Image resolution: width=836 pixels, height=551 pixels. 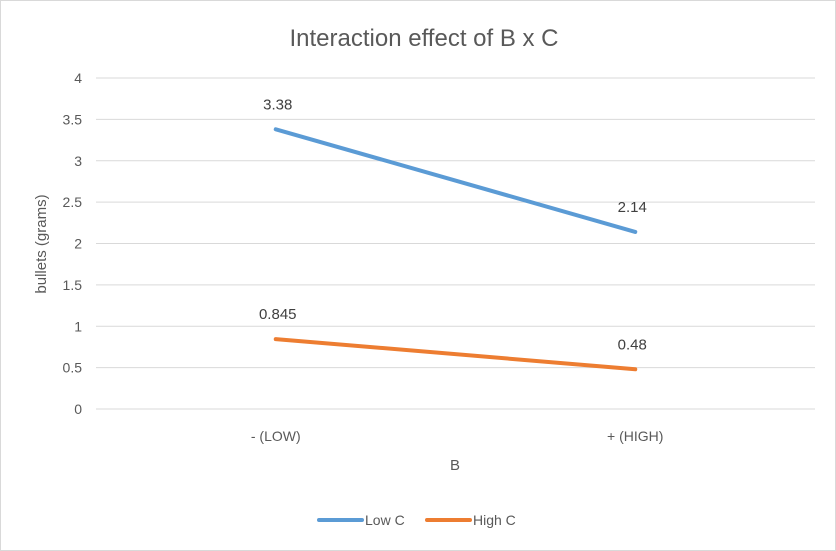 I want to click on chart-title: Interaction effect of B x C, so click(x=423, y=38).